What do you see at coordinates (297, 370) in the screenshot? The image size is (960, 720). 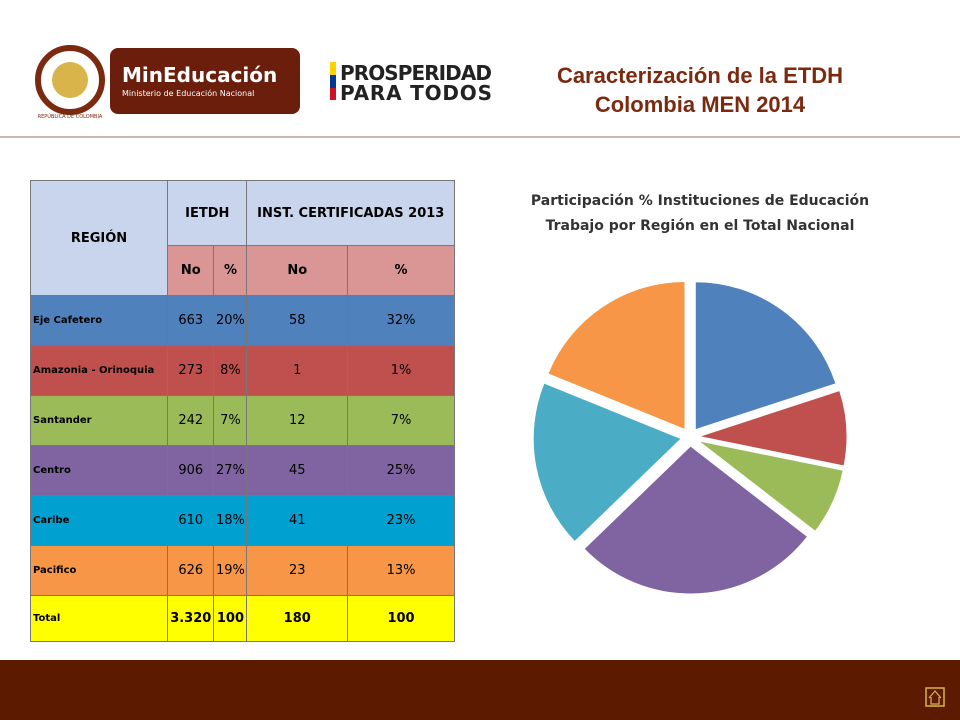 I see `value-cell: 1` at bounding box center [297, 370].